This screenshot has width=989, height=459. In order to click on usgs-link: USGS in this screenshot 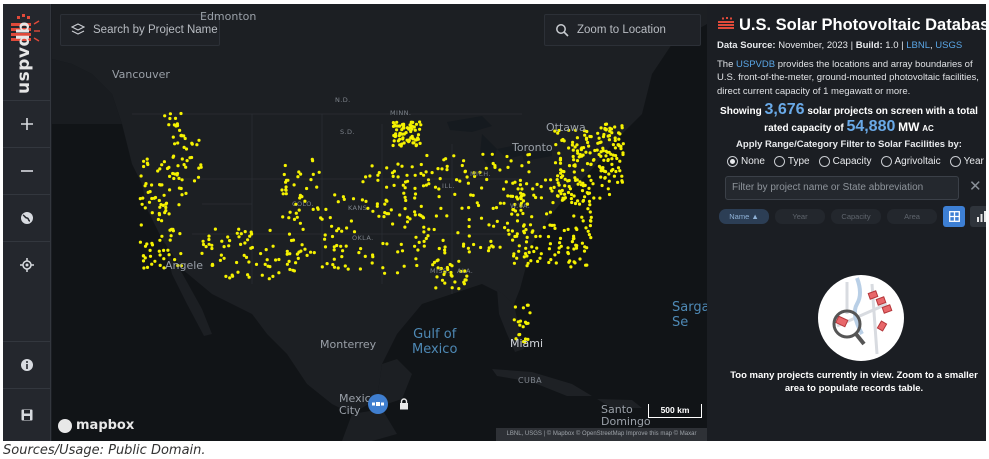, I will do `click(949, 45)`.